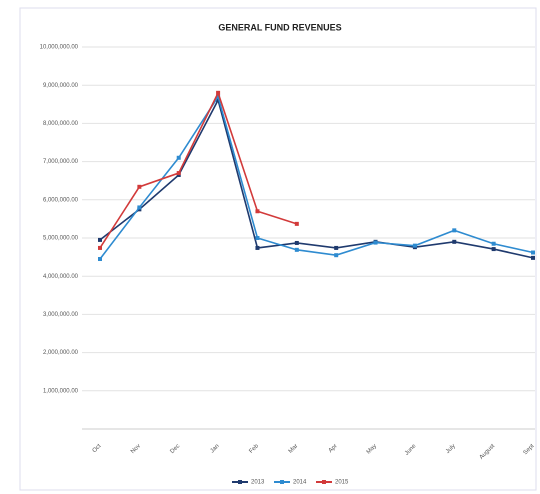 The height and width of the screenshot is (494, 540). Describe the element at coordinates (61, 277) in the screenshot. I see `y-tick-label: 4,000,000.00` at that location.